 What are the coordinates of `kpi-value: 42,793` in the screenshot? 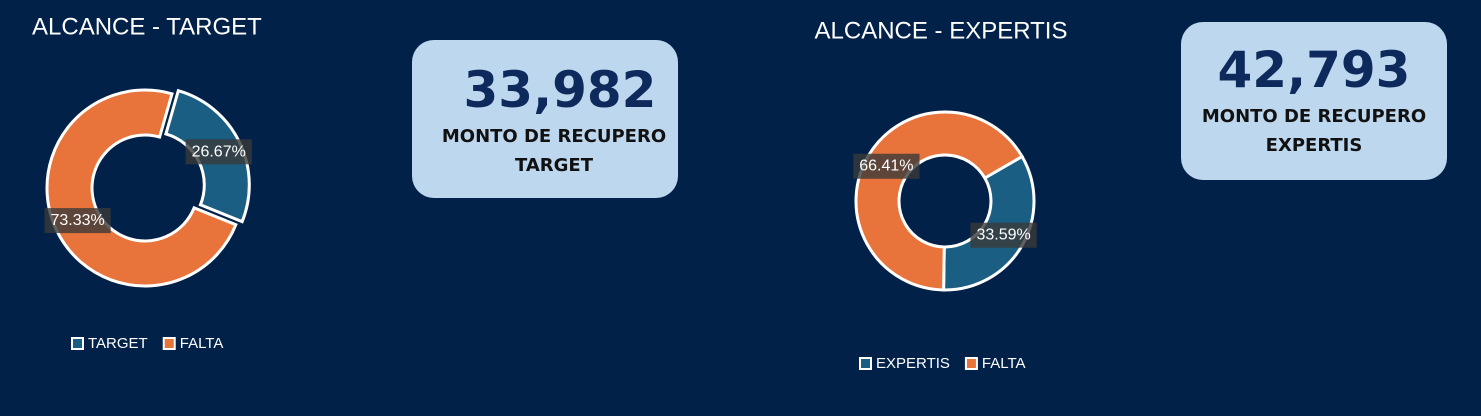 It's located at (1314, 70).